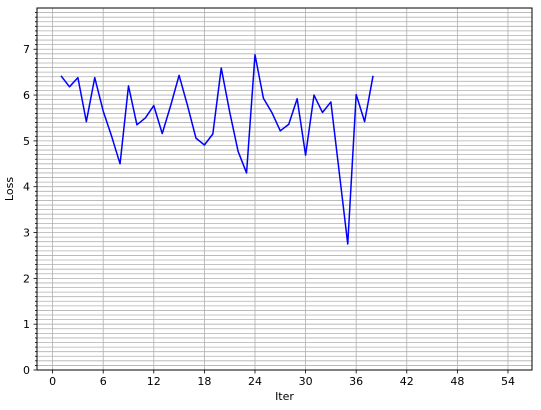 Image resolution: width=541 pixels, height=410 pixels. I want to click on y-tick-label: 7, so click(26, 49).